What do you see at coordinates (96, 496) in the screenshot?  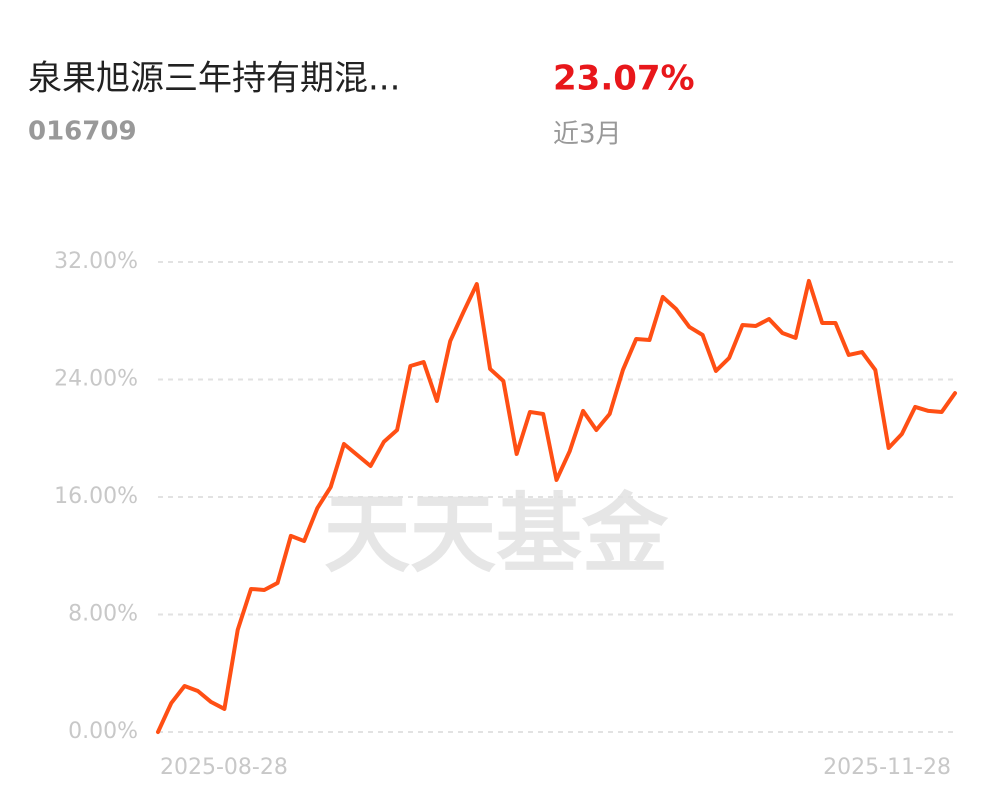 I see `y-tick-label: 16.00%` at bounding box center [96, 496].